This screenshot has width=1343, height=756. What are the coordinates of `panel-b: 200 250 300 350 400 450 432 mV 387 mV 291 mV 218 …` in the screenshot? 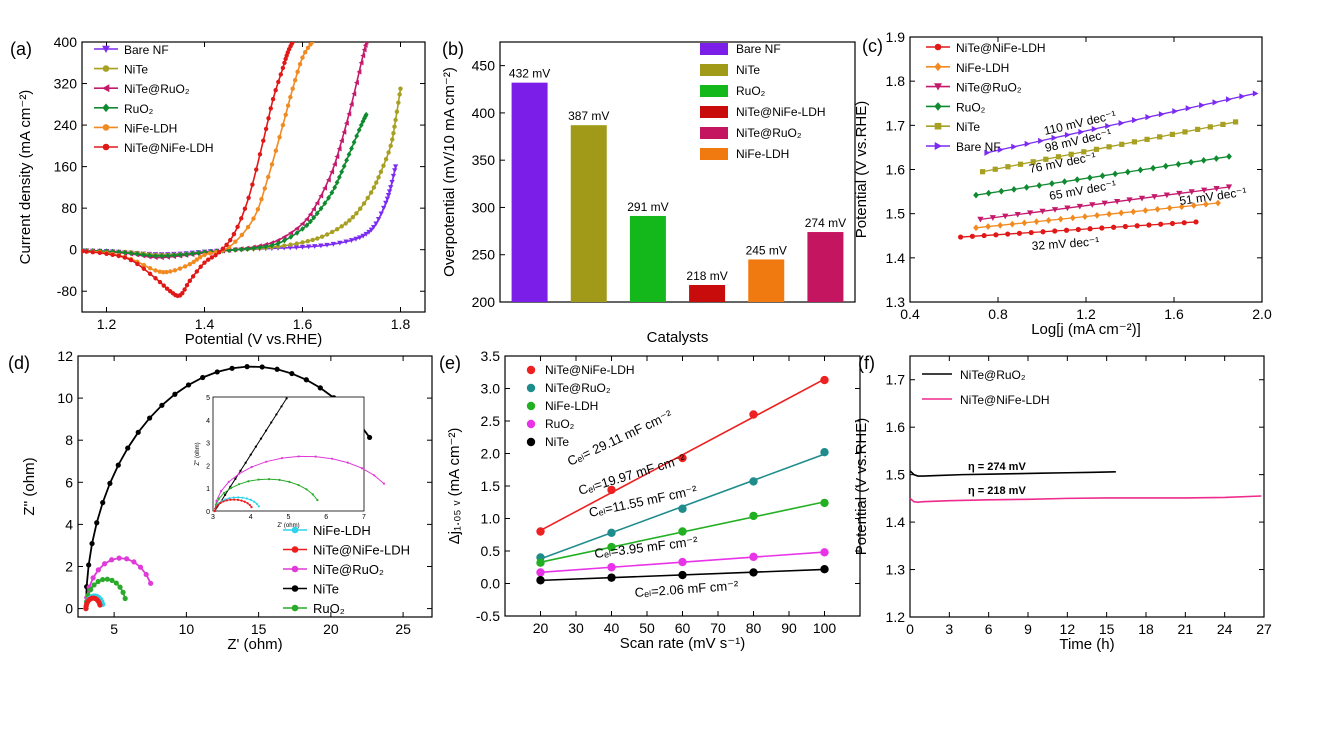 It's located at (648, 192).